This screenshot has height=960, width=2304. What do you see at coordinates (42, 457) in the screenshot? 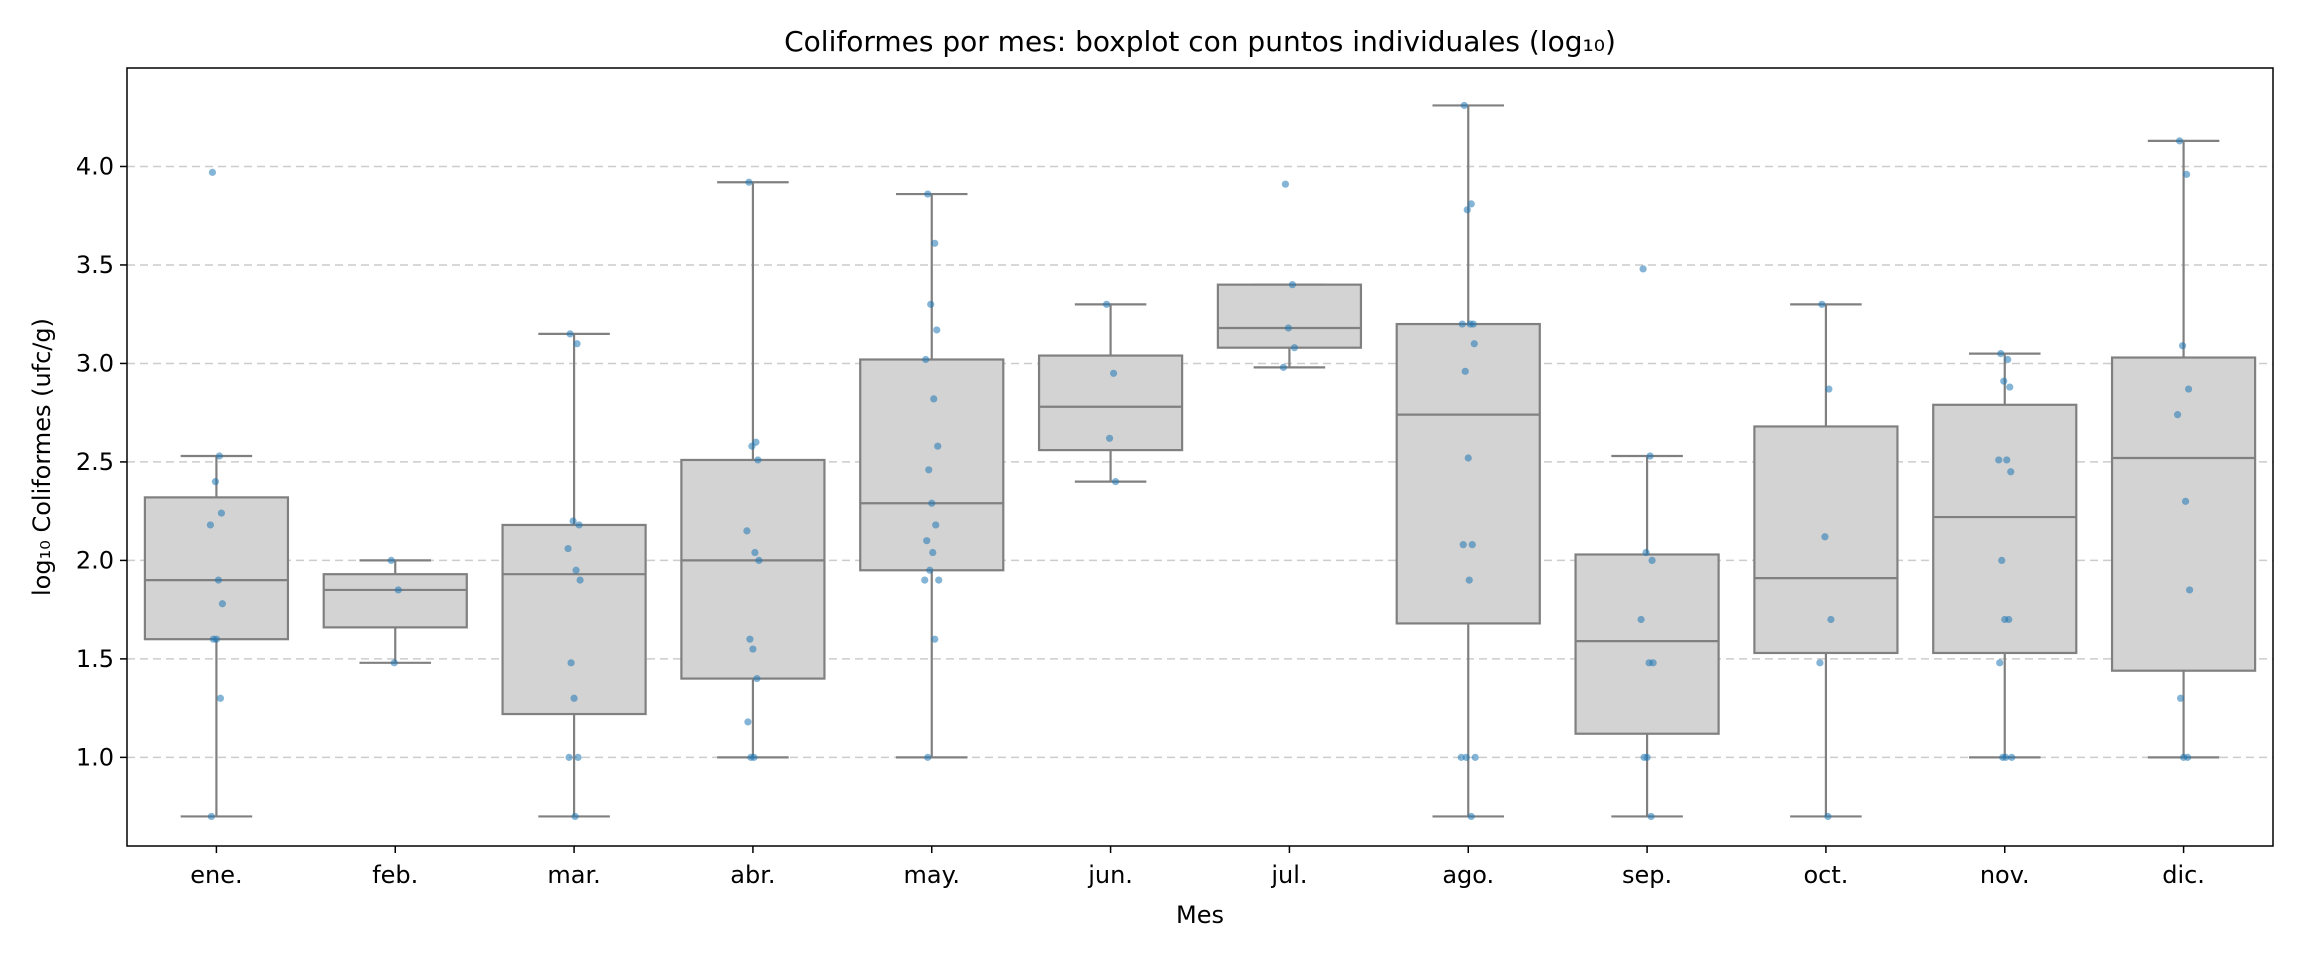
I see `y-axis-label: log₁₀ Coliformes (ufc/g)` at bounding box center [42, 457].